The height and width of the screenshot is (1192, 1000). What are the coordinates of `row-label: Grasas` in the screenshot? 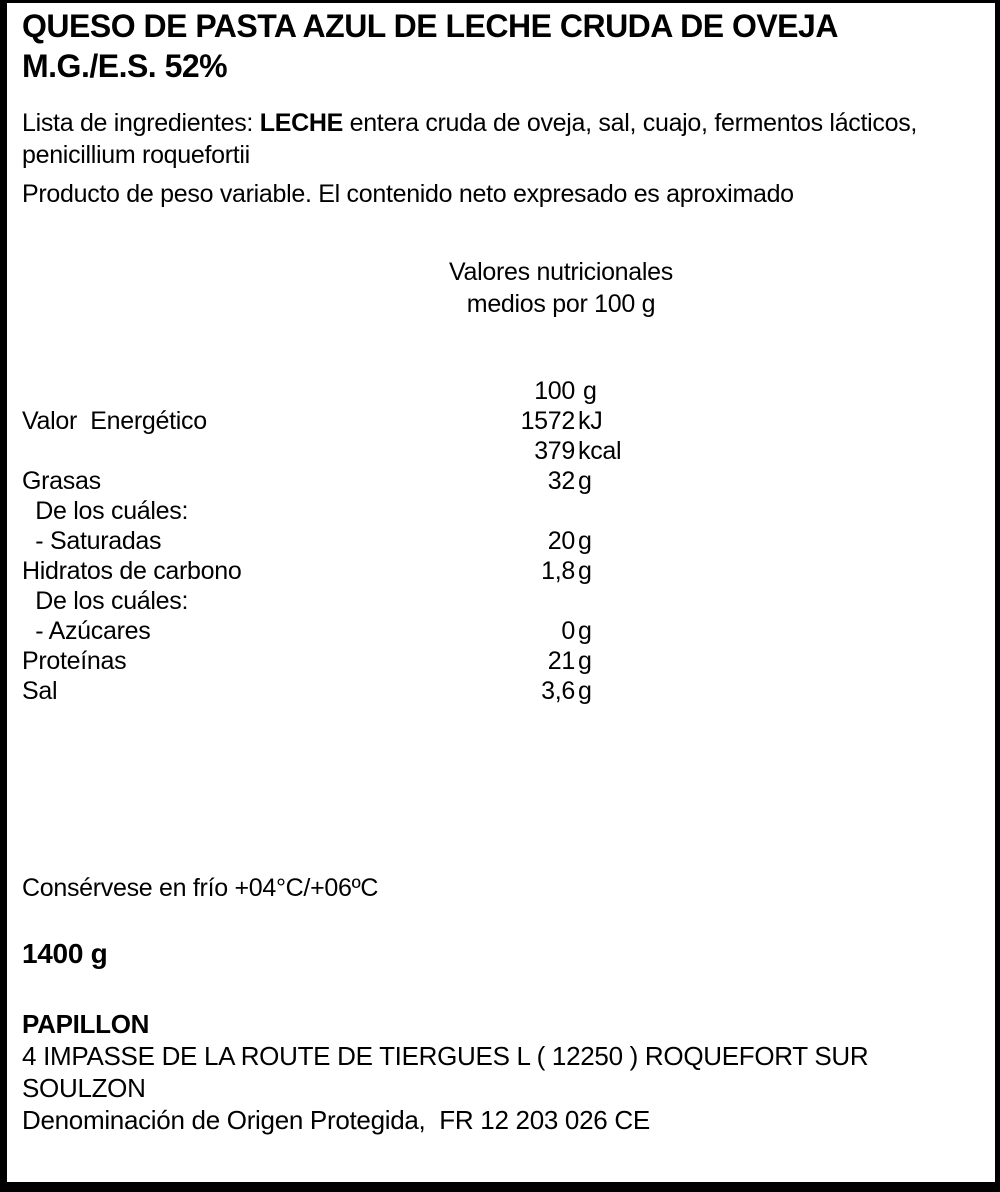 It's located at (61, 481).